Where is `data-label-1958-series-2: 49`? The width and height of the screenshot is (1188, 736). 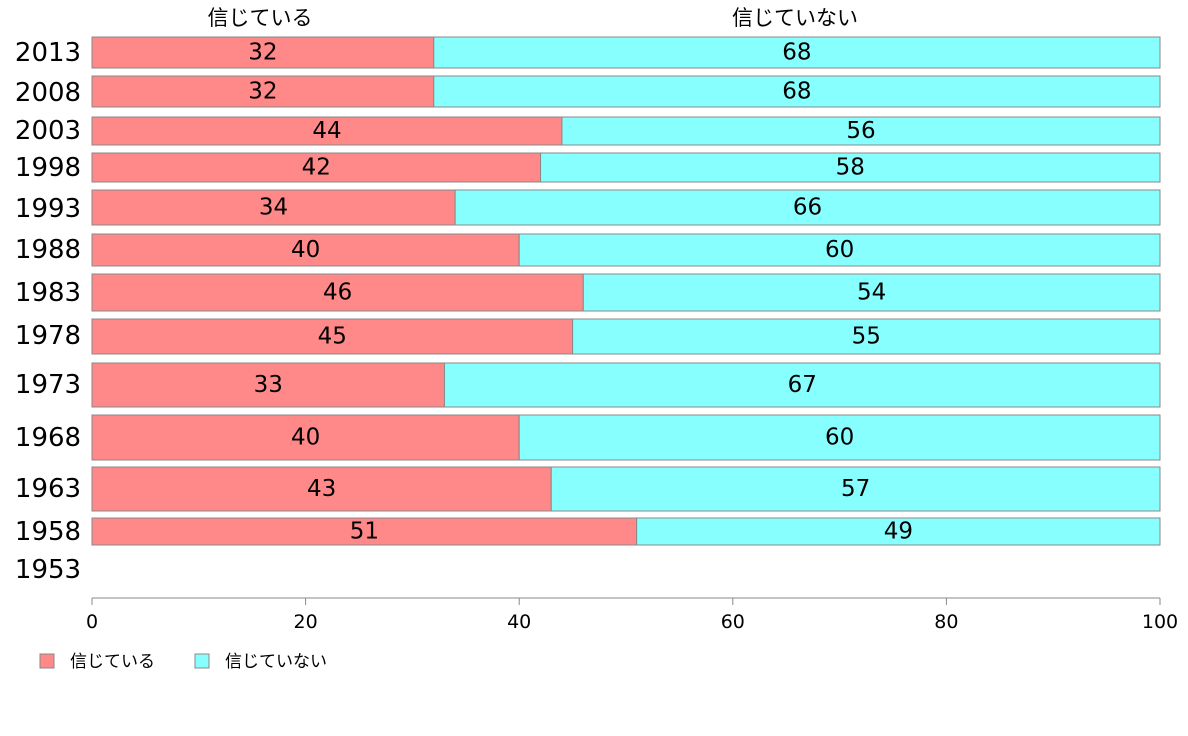 data-label-1958-series-2: 49 is located at coordinates (898, 532).